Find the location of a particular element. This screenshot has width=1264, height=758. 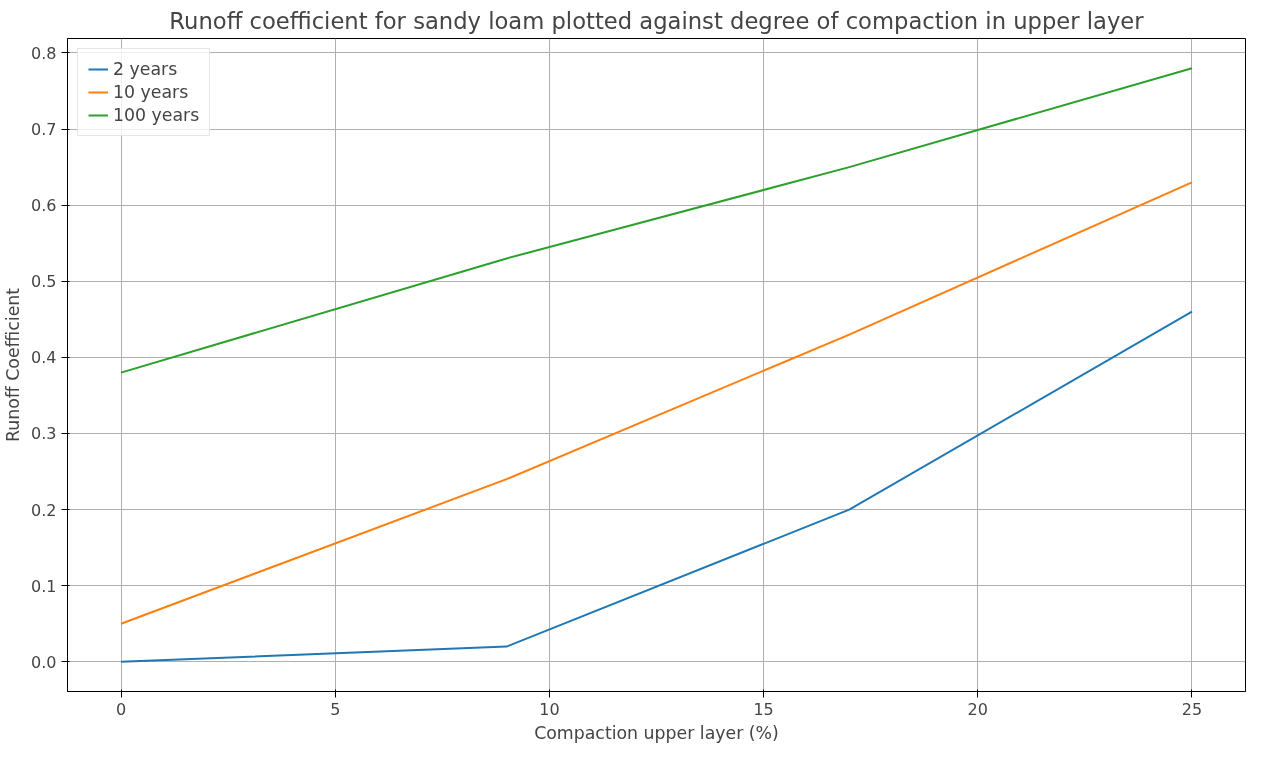

x-tick-label: 20 is located at coordinates (977, 709).